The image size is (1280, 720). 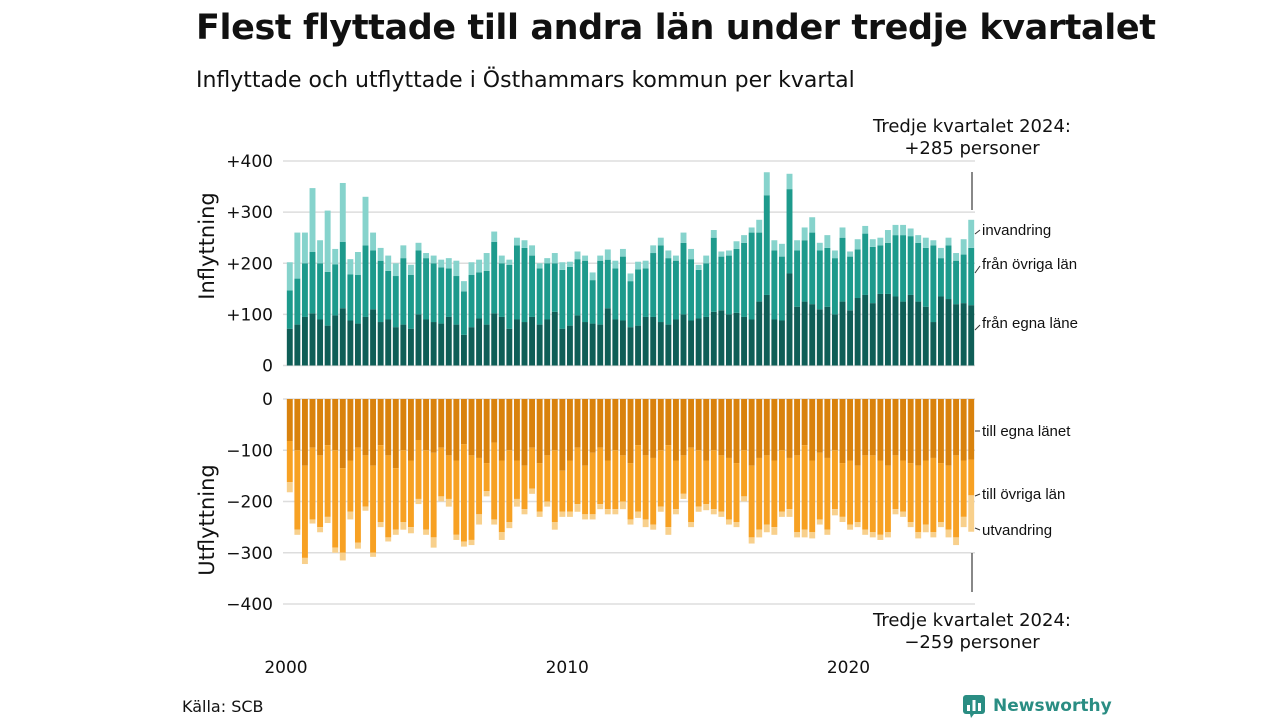 What do you see at coordinates (267, 367) in the screenshot?
I see `y-tick-label: 0` at bounding box center [267, 367].